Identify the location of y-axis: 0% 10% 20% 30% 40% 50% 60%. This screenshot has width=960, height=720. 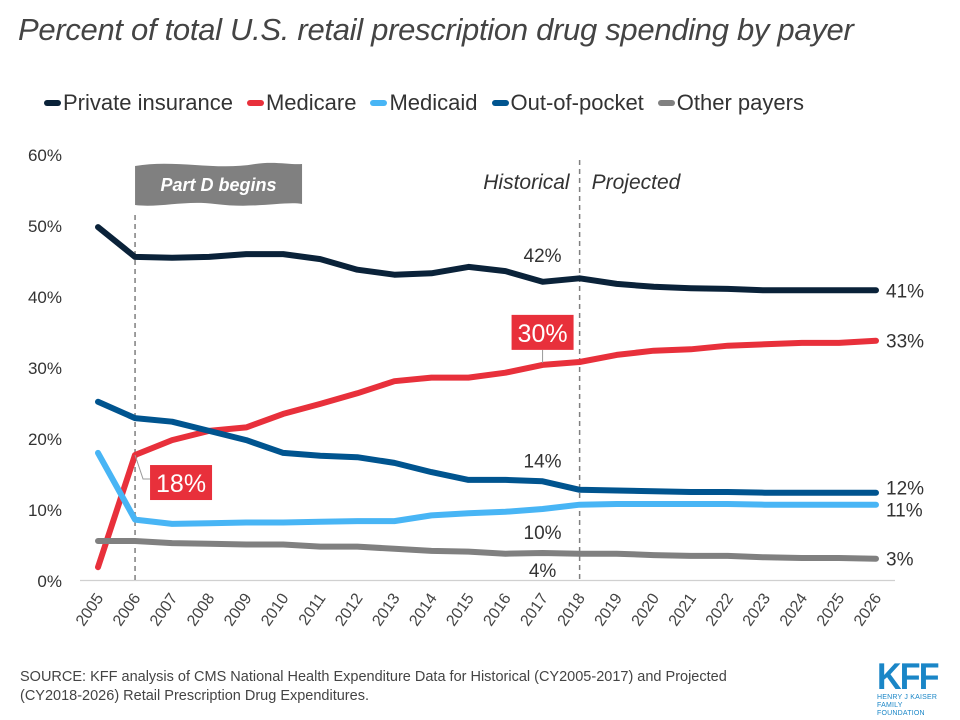
(45, 368).